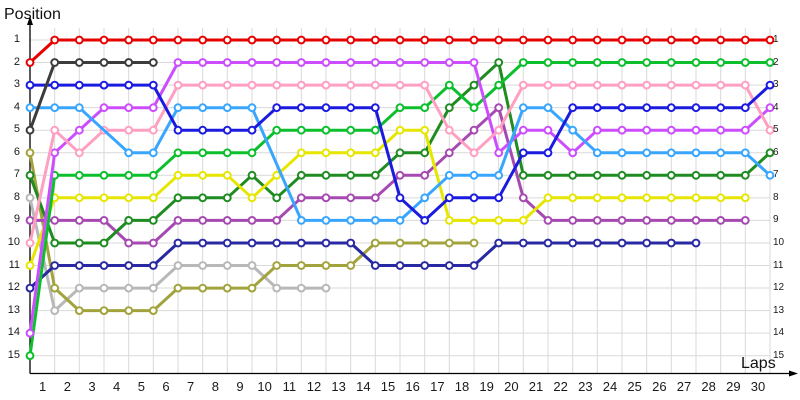  Describe the element at coordinates (13, 287) in the screenshot. I see `y-axis-label-left: 12` at that location.